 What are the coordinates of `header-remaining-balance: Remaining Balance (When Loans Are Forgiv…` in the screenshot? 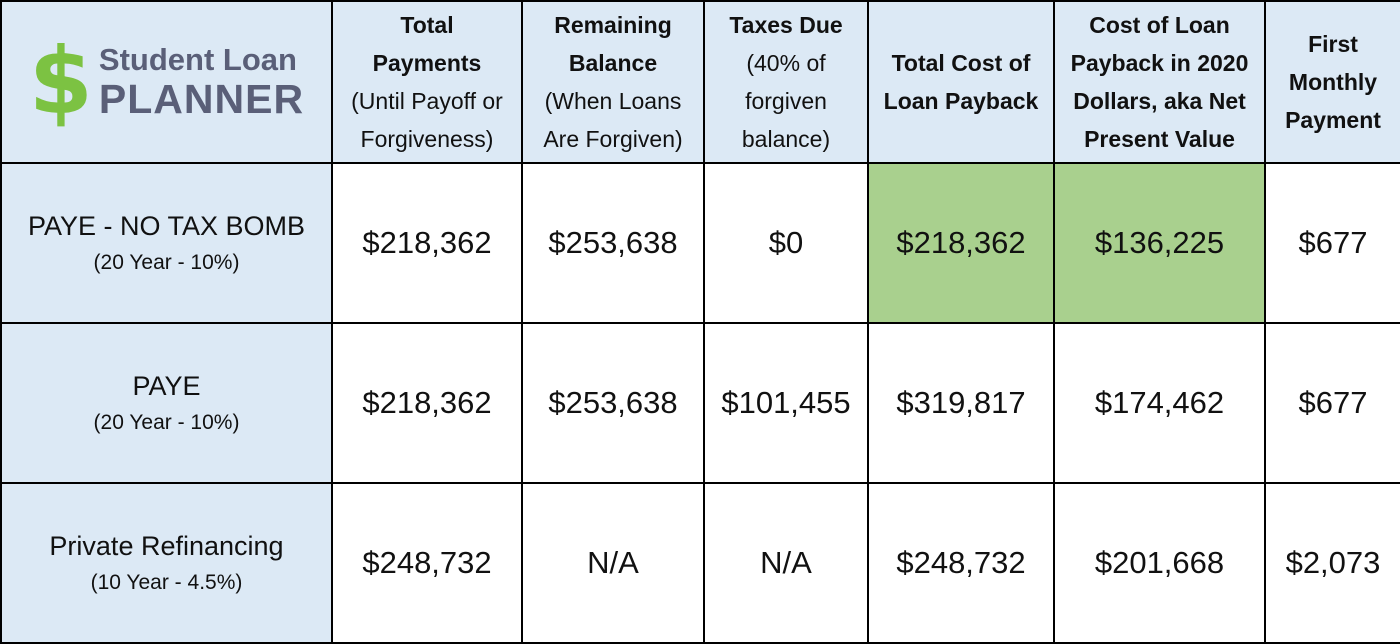 It's located at (613, 82).